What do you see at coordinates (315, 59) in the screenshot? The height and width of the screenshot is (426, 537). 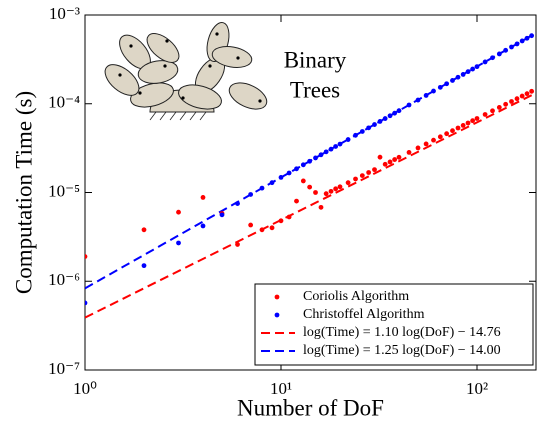 I see `annotation: Binary` at bounding box center [315, 59].